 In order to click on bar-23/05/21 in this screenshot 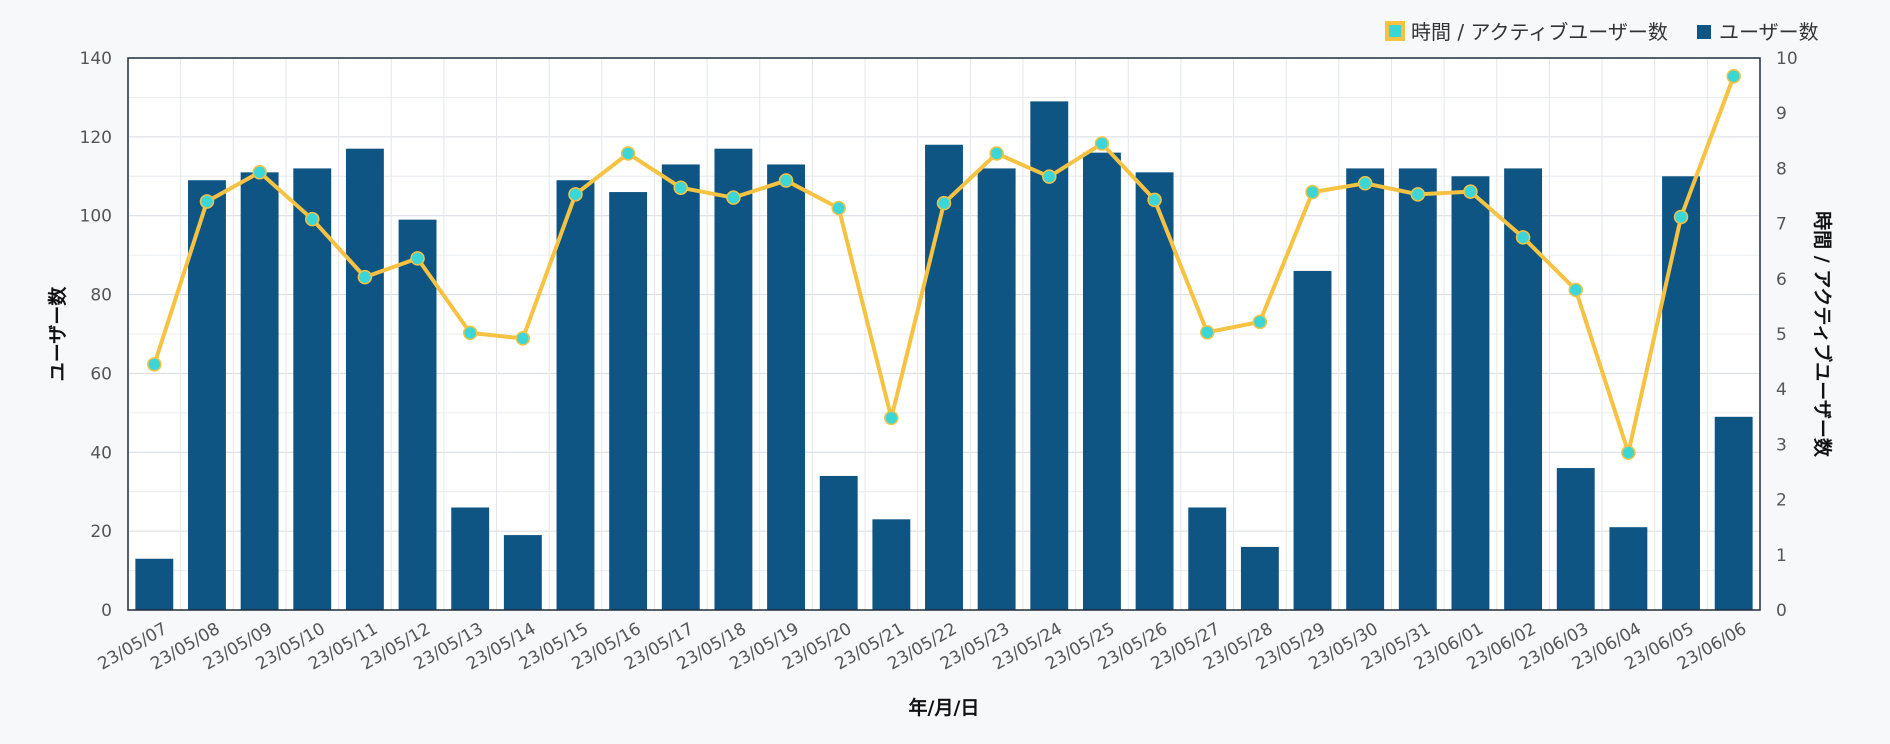, I will do `click(891, 564)`.